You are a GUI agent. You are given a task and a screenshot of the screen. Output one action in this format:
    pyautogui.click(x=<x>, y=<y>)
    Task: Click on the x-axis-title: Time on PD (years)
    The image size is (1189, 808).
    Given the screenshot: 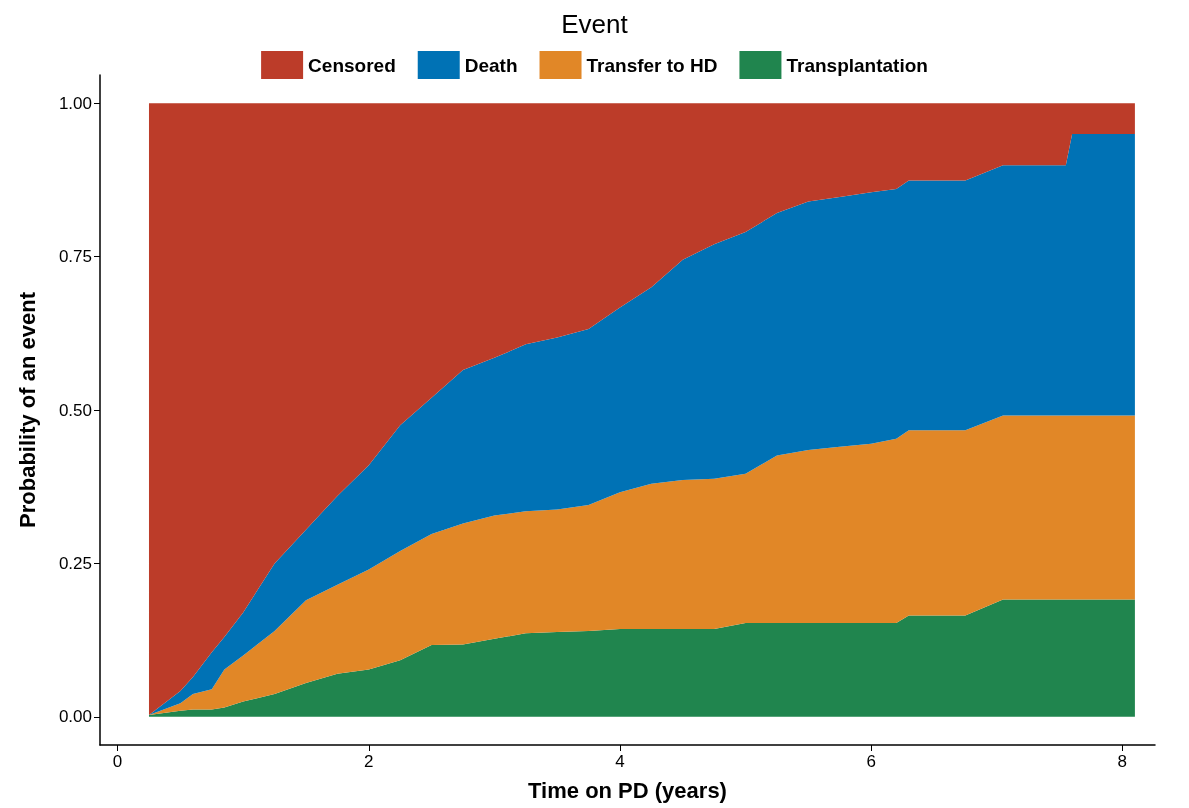 What is the action you would take?
    pyautogui.click(x=627, y=790)
    